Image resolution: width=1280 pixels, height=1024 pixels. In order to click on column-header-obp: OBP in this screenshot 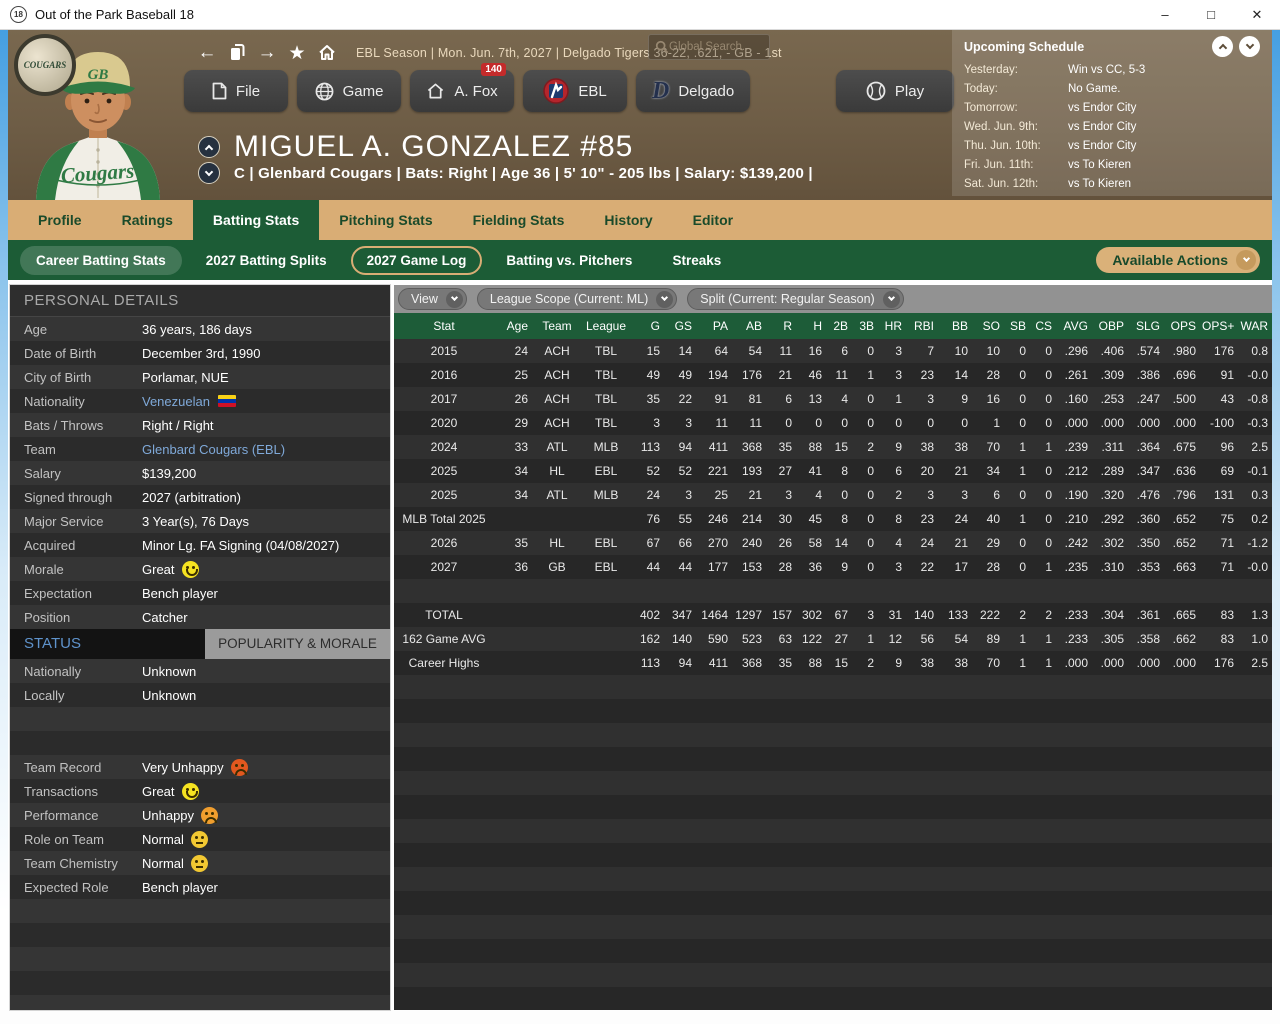, I will do `click(1112, 326)`.